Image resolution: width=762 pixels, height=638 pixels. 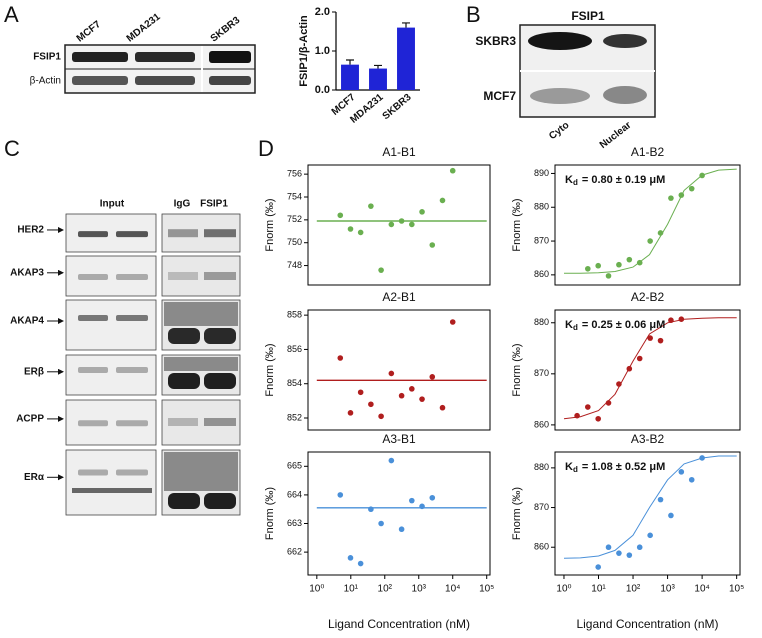 I want to click on panel-label: C, so click(x=12, y=148).